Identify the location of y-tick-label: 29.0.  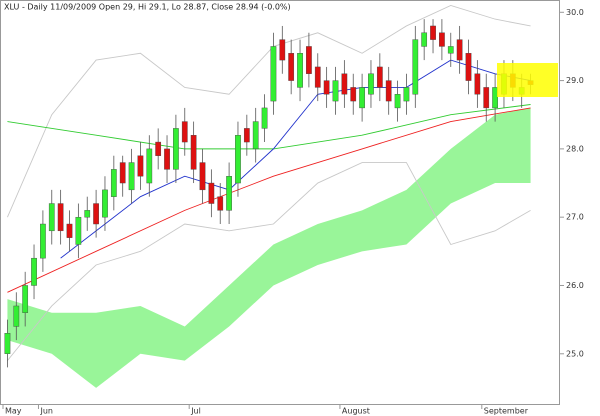
(575, 80).